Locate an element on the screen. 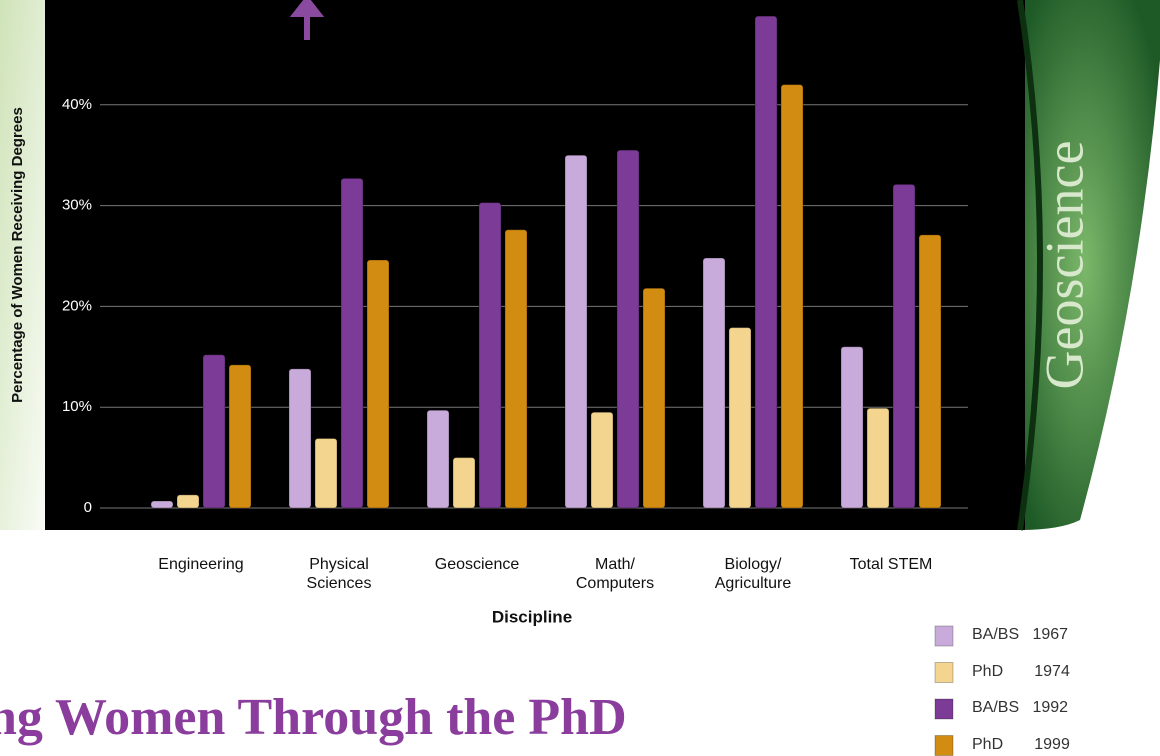 This screenshot has height=756, width=1160. legend-label: PhD 1999 is located at coordinates (1021, 744).